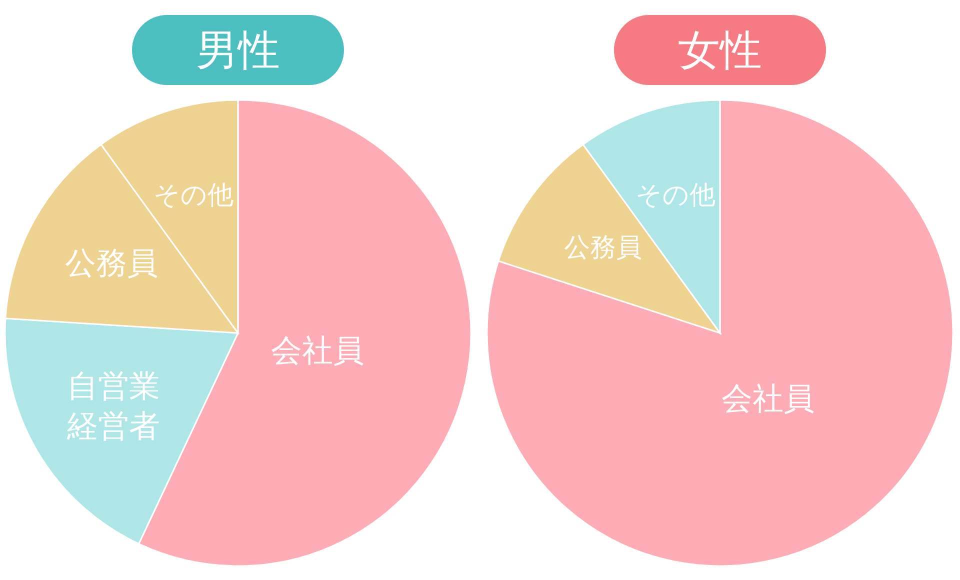 This screenshot has height=580, width=960. Describe the element at coordinates (720, 50) in the screenshot. I see `title: 女性` at that location.